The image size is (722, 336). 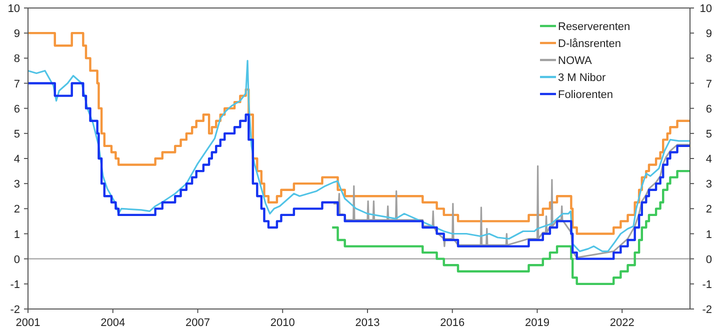 What do you see at coordinates (707, 284) in the screenshot?
I see `y2-tick-label: -1` at bounding box center [707, 284].